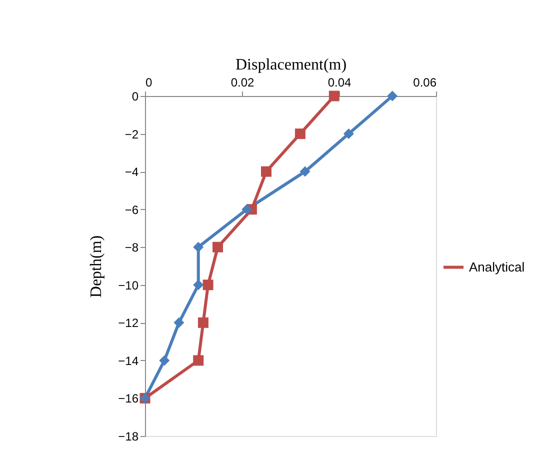  What do you see at coordinates (131, 134) in the screenshot?
I see `y-tick-label: −2` at bounding box center [131, 134].